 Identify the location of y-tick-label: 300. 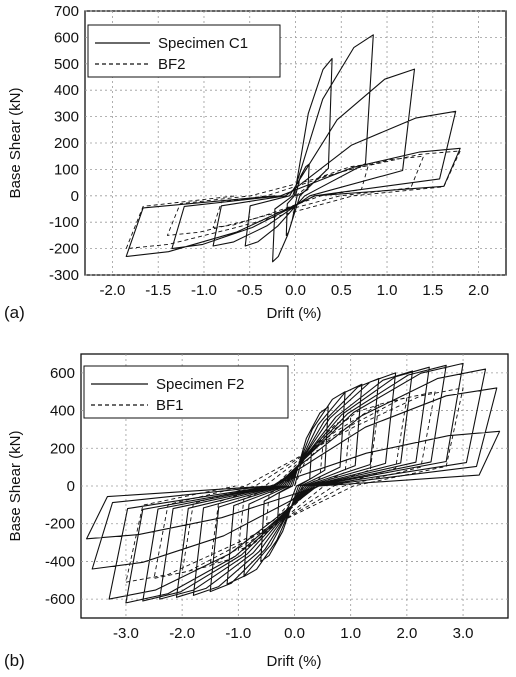
(66, 117).